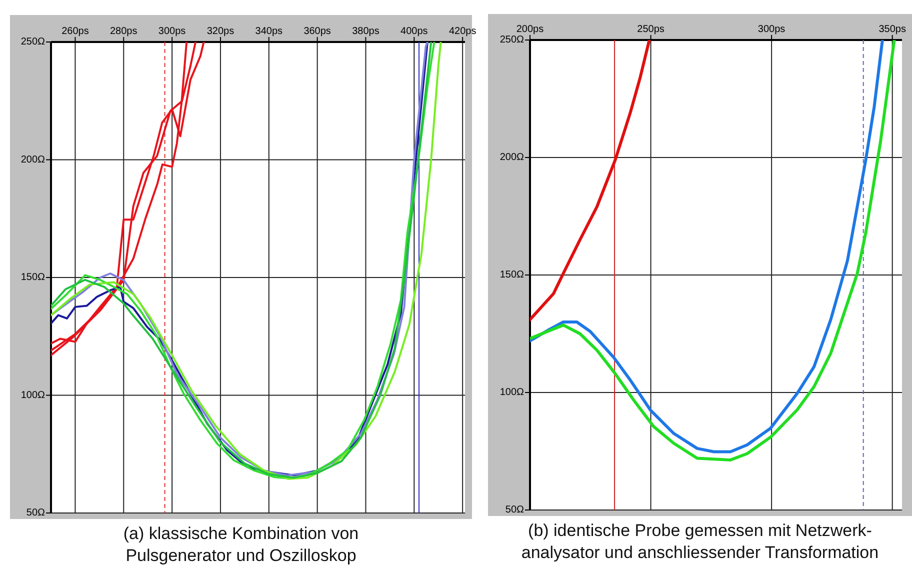  I want to click on x-tick-label: 350ps, so click(892, 29).